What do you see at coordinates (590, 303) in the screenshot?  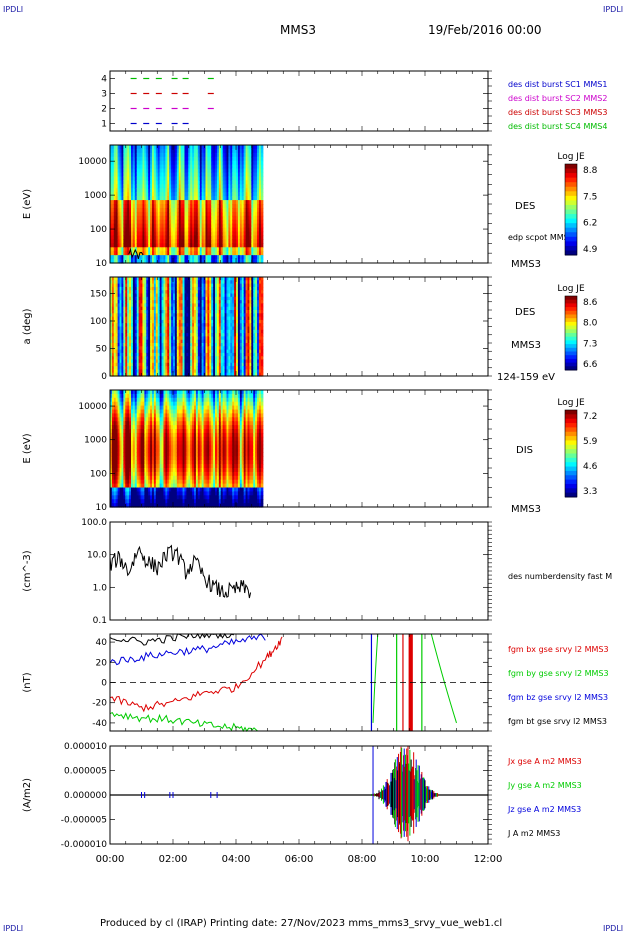 I see `pitch-colorbar-tick-label: 8.6` at bounding box center [590, 303].